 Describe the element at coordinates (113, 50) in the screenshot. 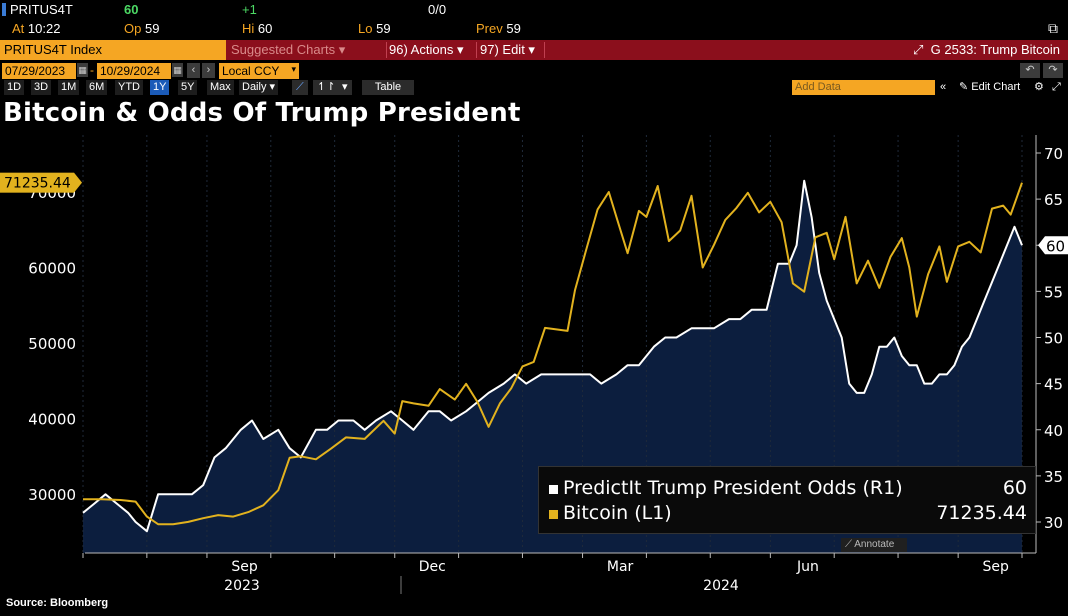

I see `ticker-input: PRITUS4T Index` at that location.